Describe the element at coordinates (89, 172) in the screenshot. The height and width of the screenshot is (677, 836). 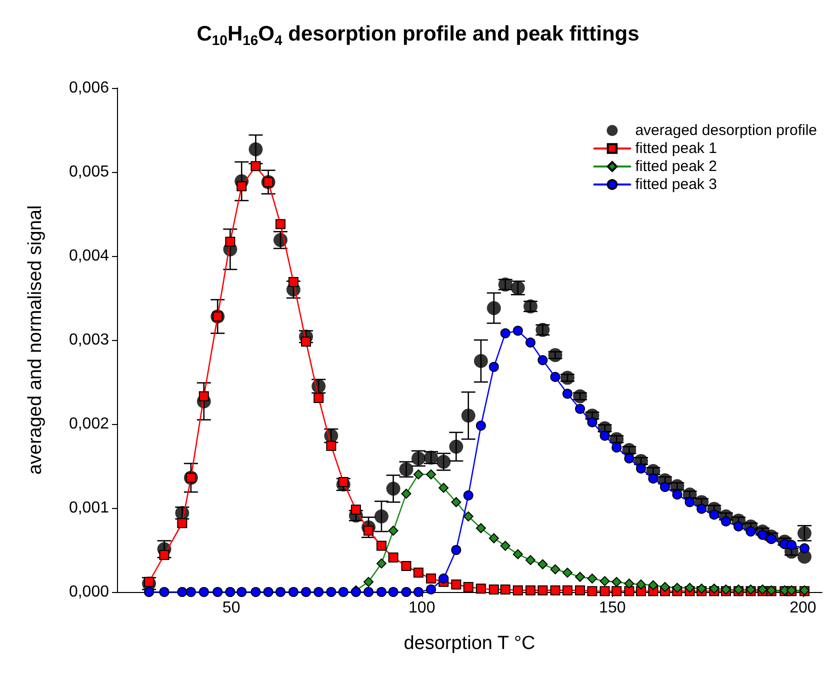
I see `y-tick-label: 0,005` at that location.